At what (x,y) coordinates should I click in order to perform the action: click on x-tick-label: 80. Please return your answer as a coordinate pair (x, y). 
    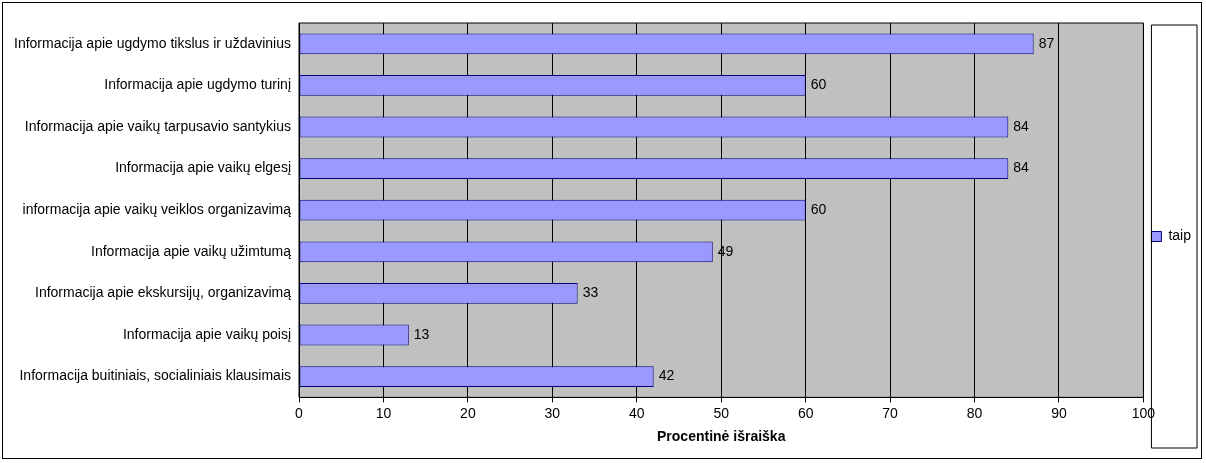
    Looking at the image, I should click on (974, 412).